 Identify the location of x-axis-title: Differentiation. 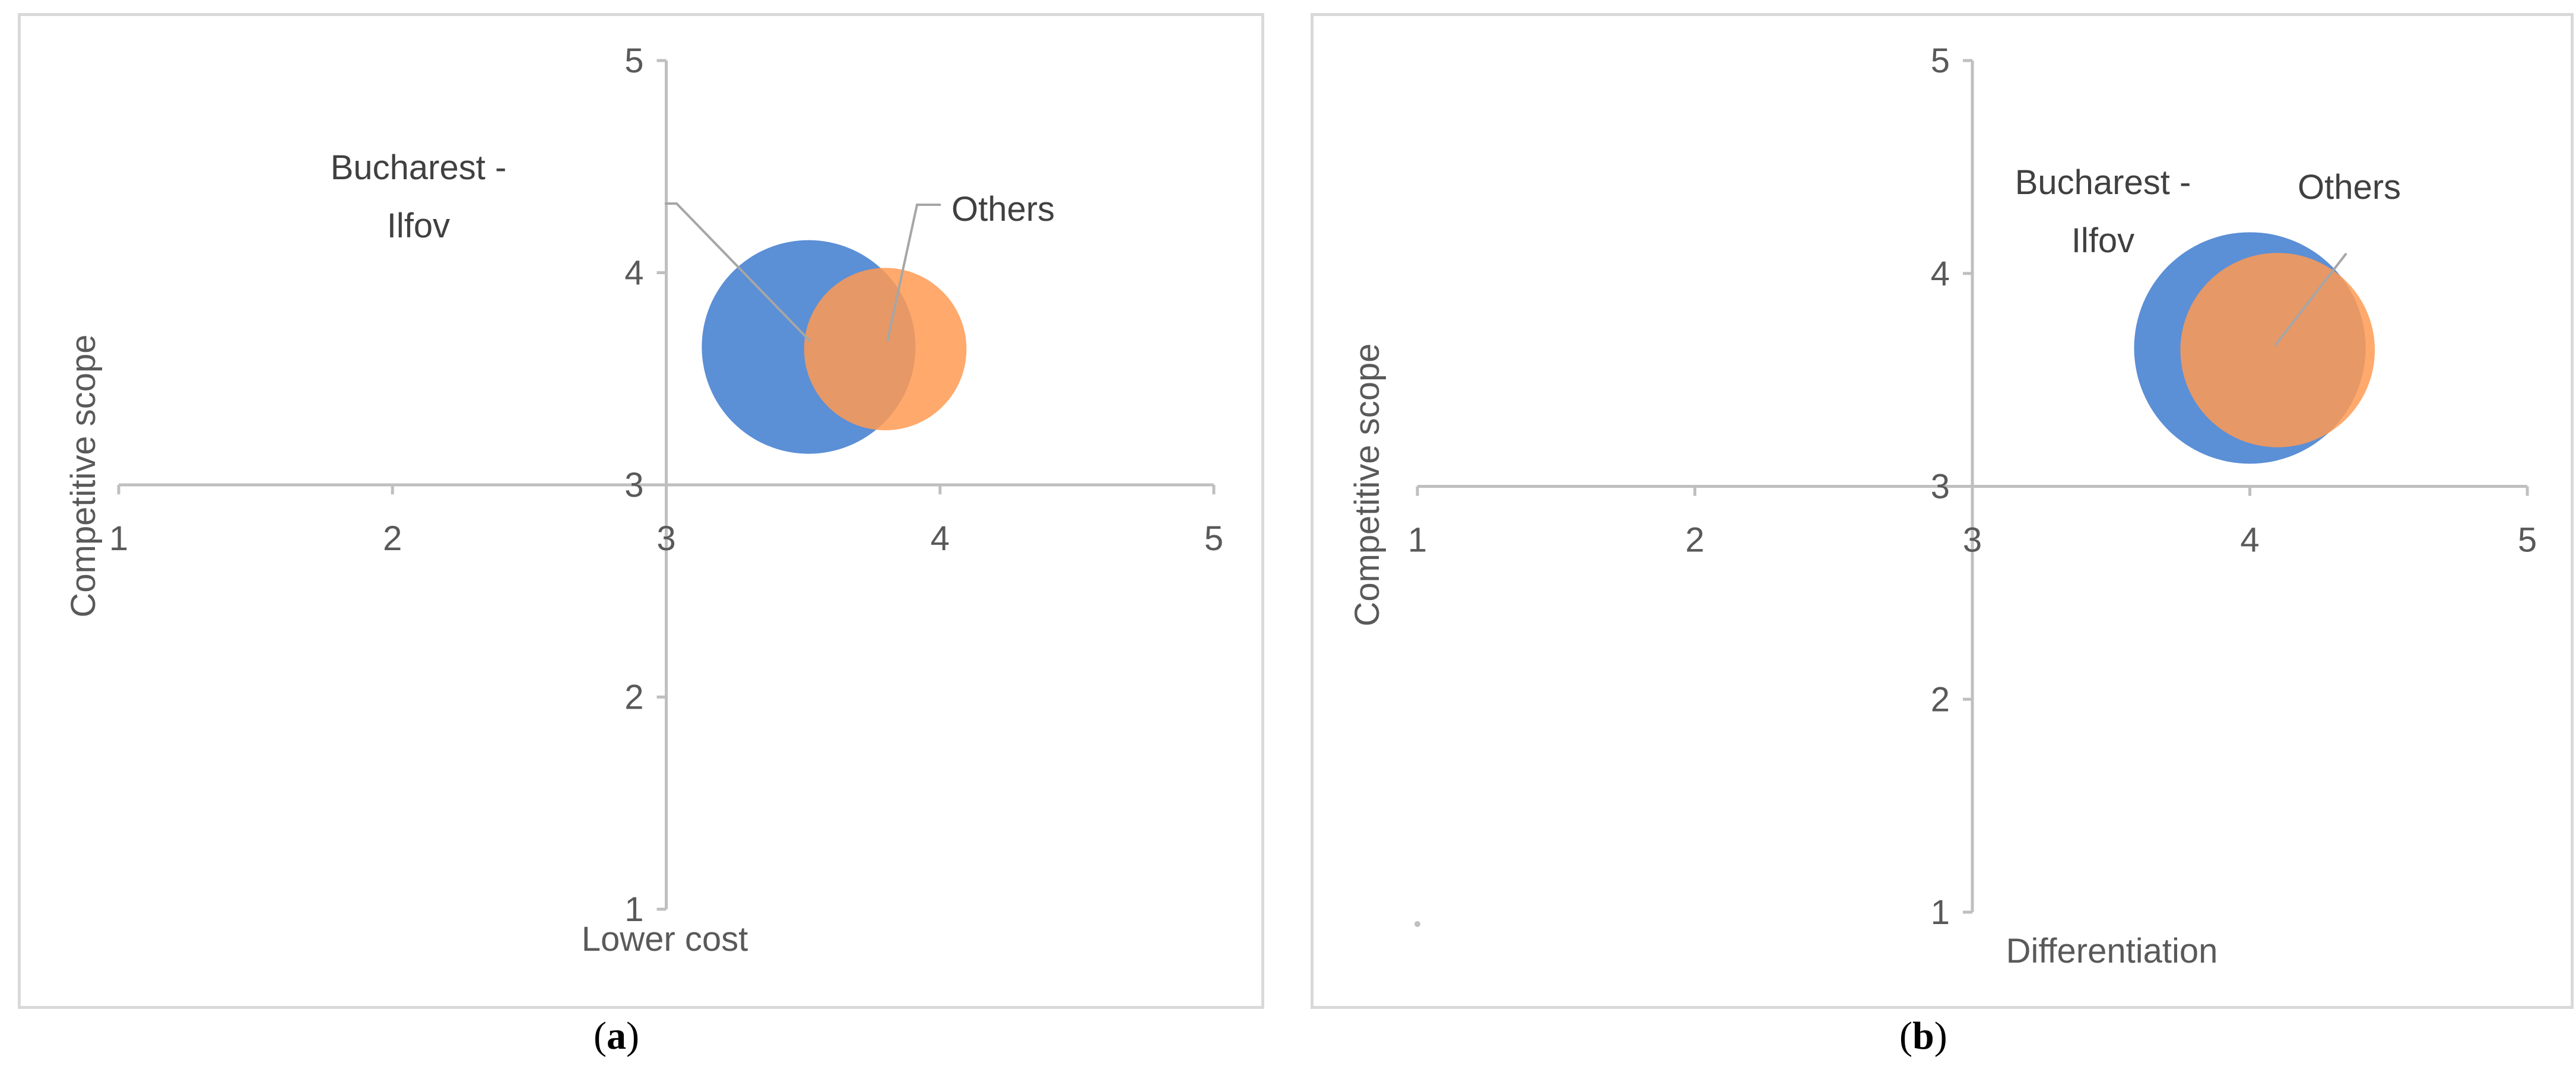
(2112, 951).